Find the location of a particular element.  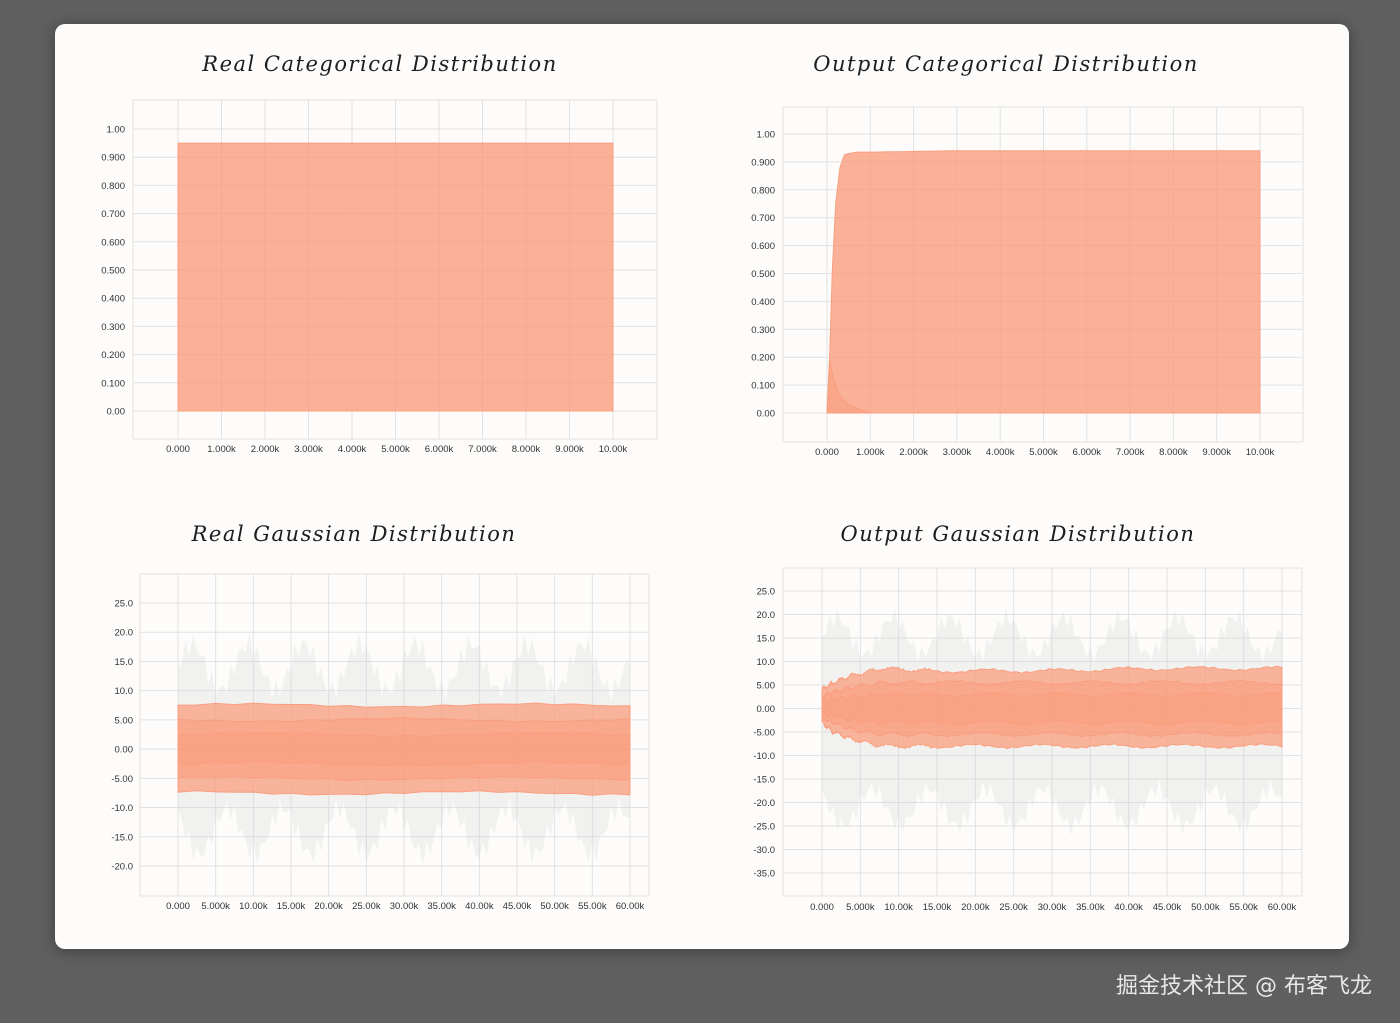

y-tick-label: 0.500 is located at coordinates (763, 274).